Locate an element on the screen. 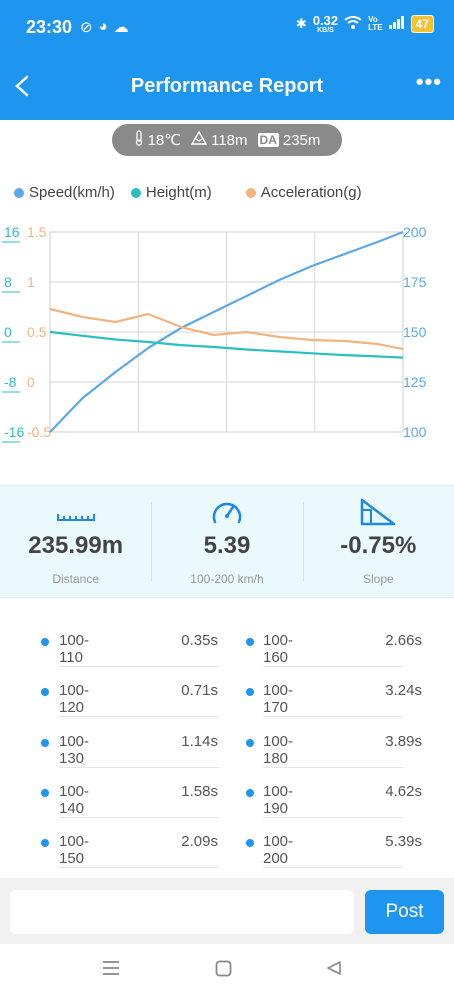  split-time: 3.24s is located at coordinates (403, 690).